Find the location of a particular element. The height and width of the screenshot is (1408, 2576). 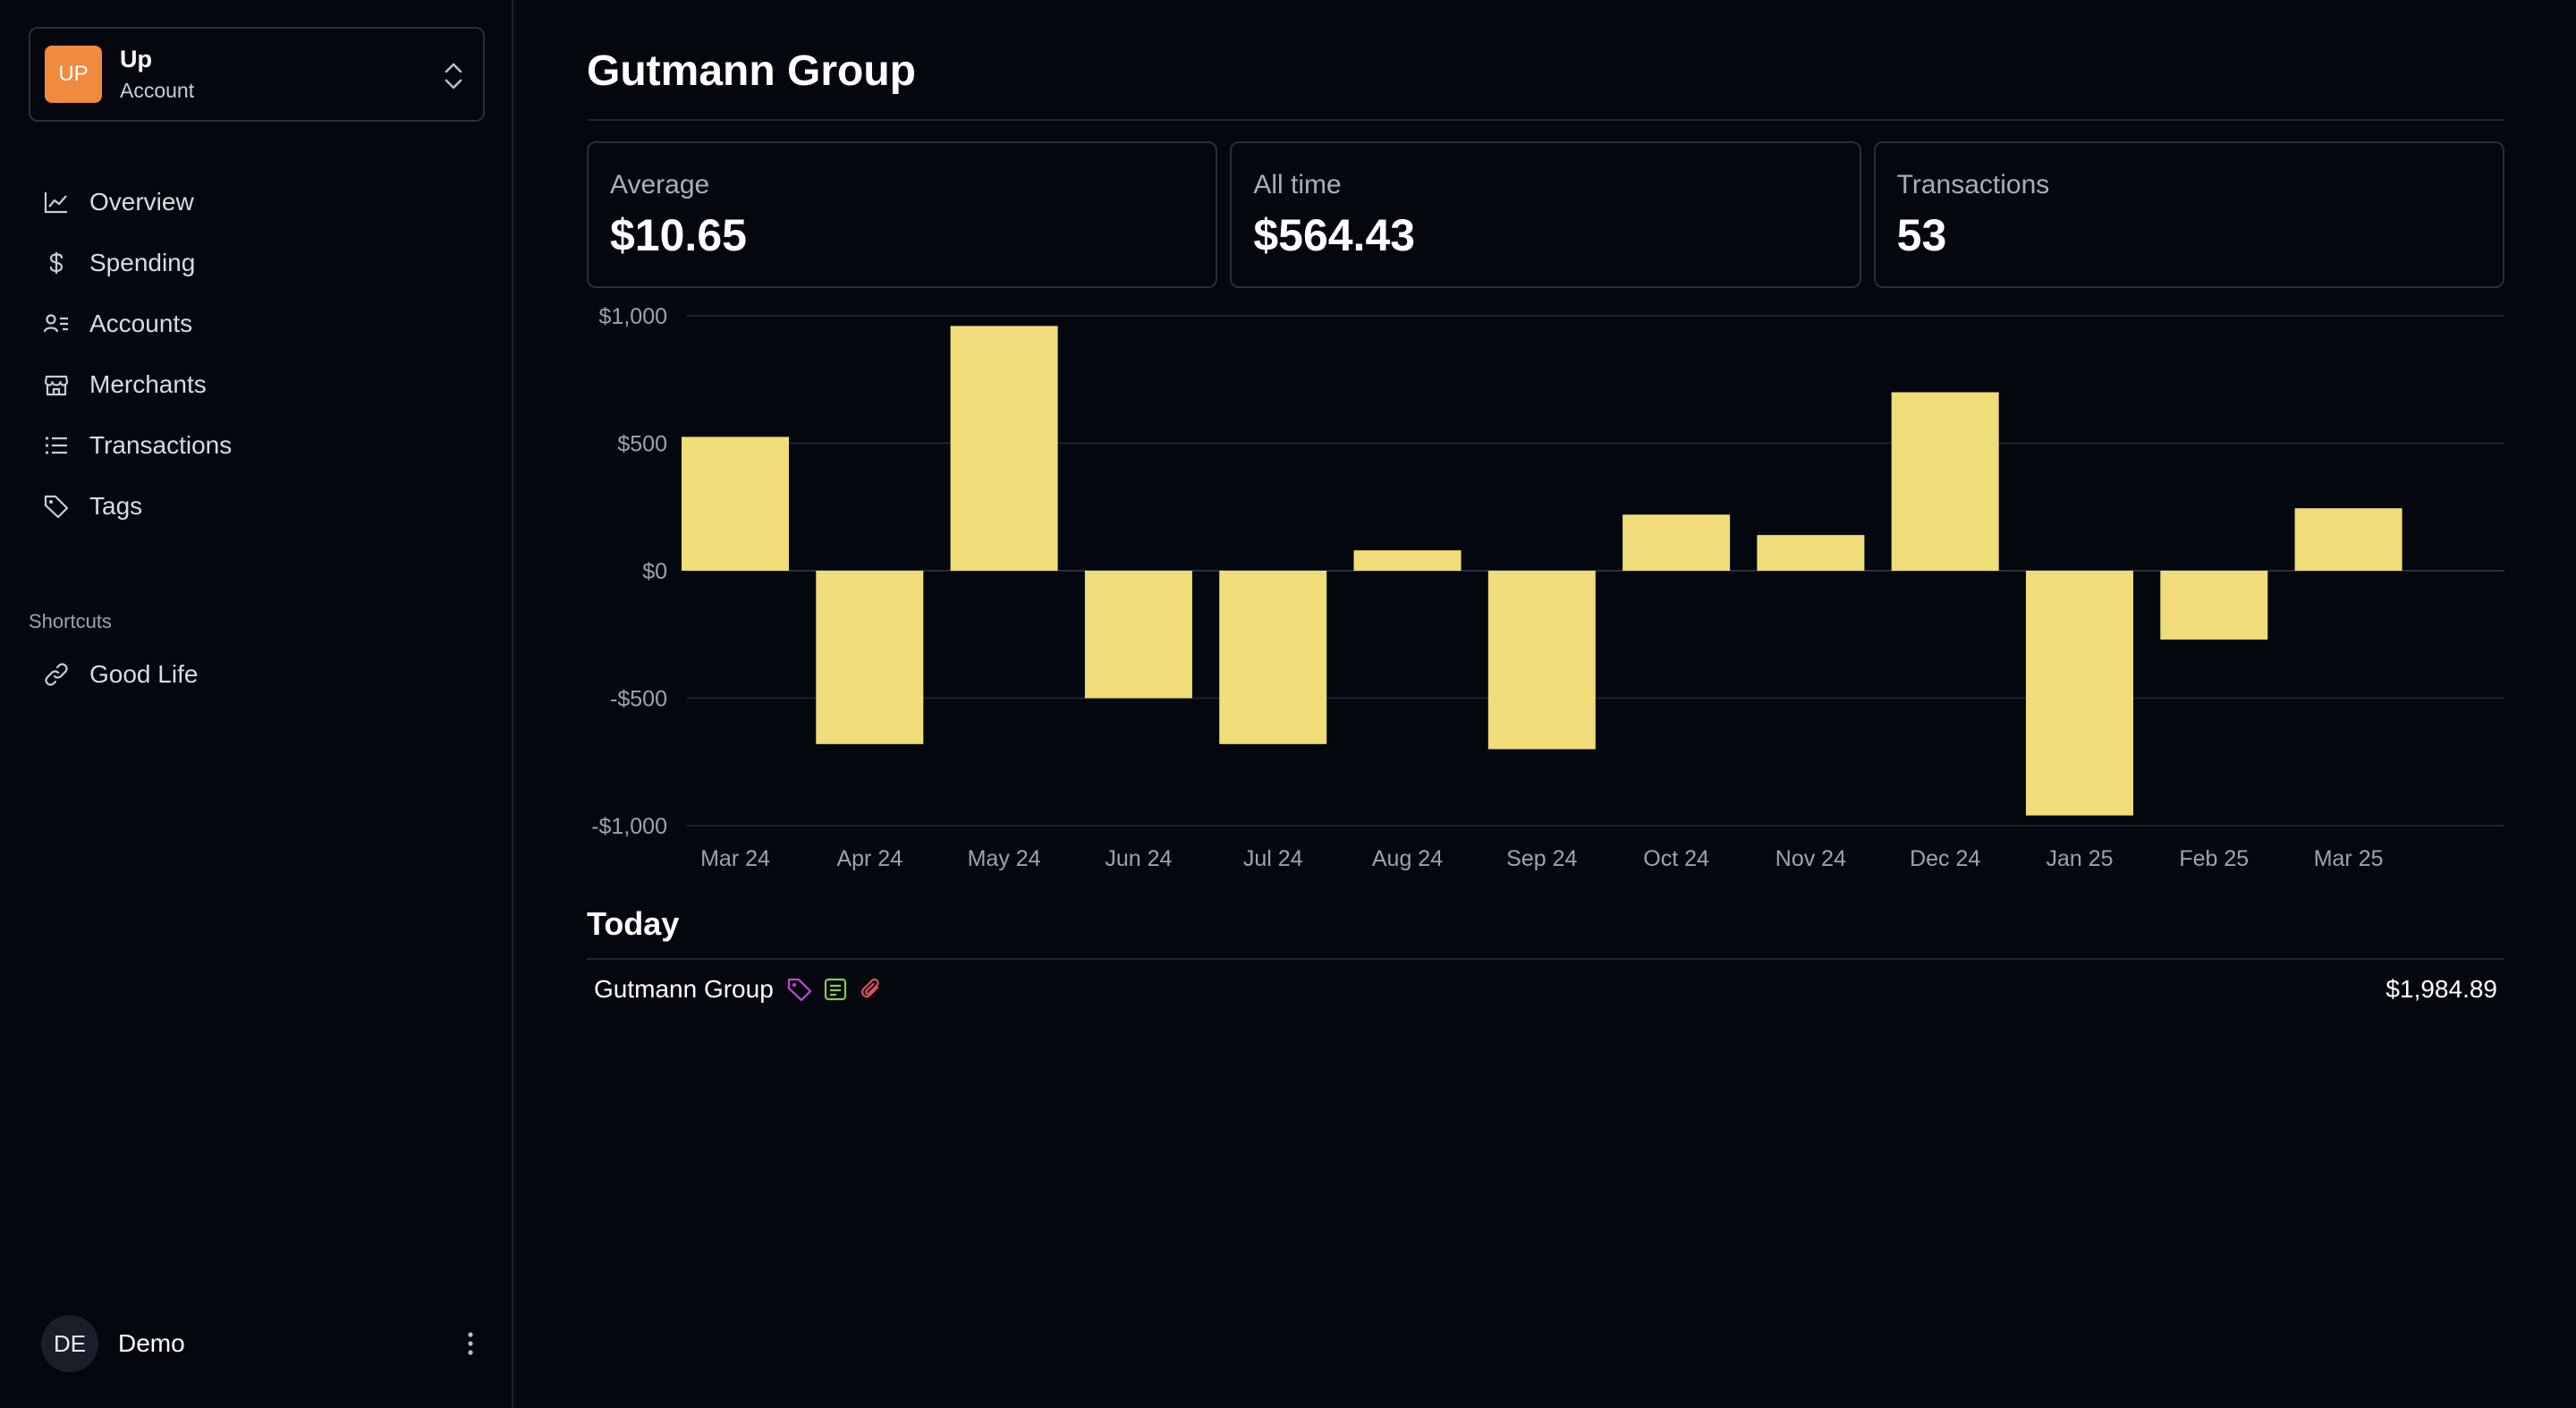

transaction-row: Gutmann Group $1,984.89 is located at coordinates (1545, 990).